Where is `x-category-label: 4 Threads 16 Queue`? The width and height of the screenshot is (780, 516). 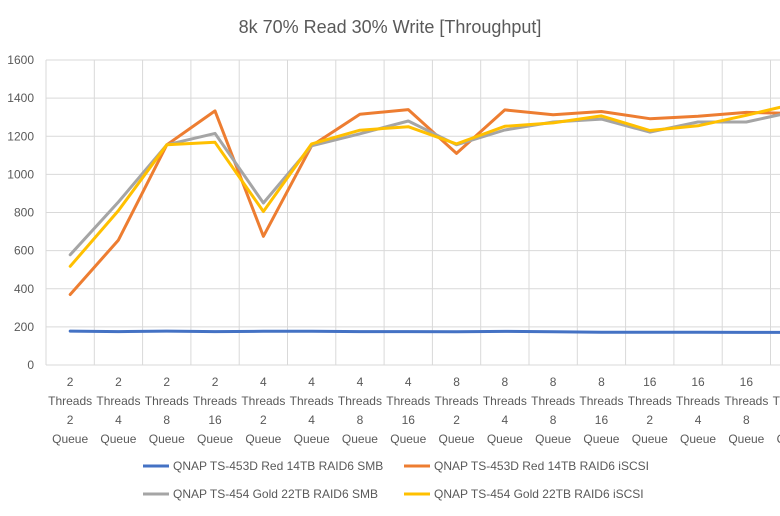 x-category-label: 4 Threads 16 Queue is located at coordinates (408, 410).